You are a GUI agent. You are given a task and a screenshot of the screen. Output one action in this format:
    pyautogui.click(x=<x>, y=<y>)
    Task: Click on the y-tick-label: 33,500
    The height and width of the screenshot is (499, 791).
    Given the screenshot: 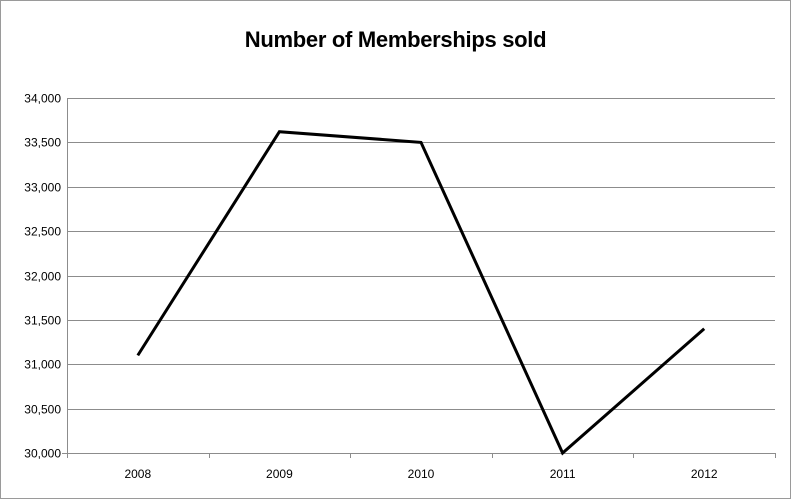 What is the action you would take?
    pyautogui.click(x=42, y=143)
    